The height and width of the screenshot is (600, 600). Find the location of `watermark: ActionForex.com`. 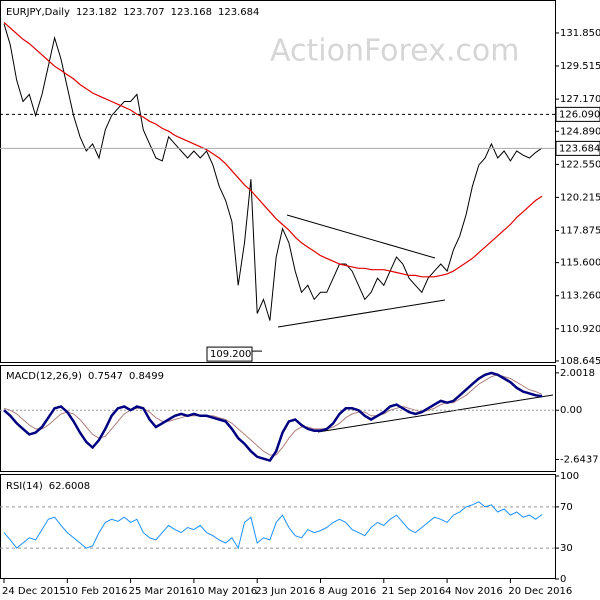

watermark: ActionForex.com is located at coordinates (394, 51).